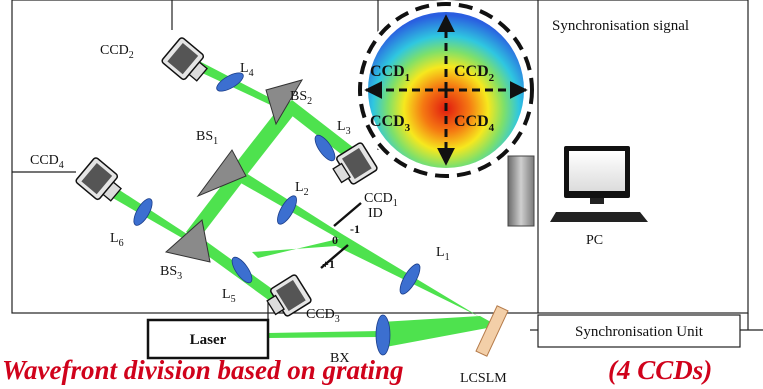 This screenshot has width=763, height=389. I want to click on lens-l6, so click(143, 212).